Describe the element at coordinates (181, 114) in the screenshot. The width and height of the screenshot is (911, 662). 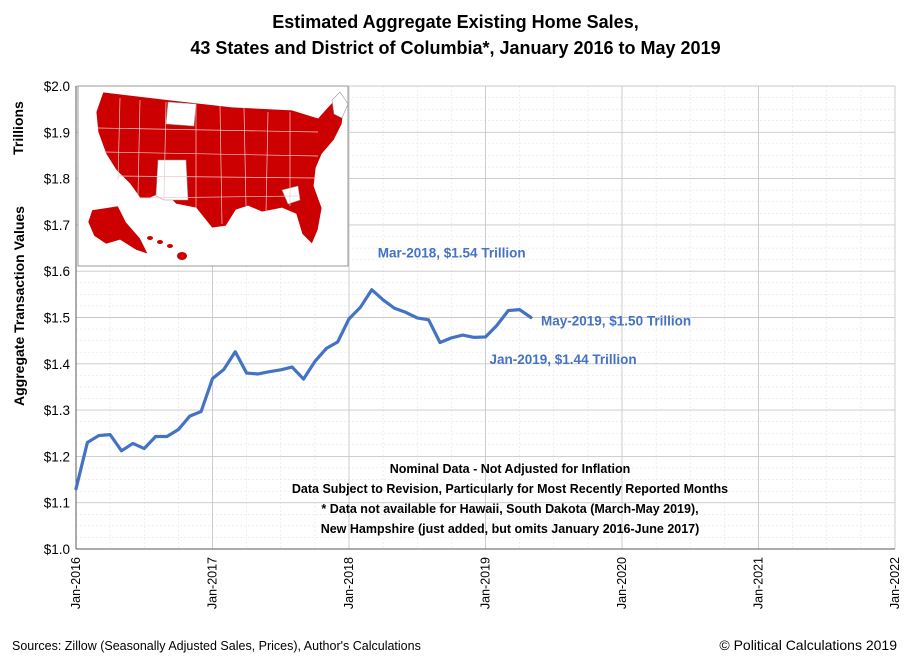
I see `south-dakota-blank` at that location.